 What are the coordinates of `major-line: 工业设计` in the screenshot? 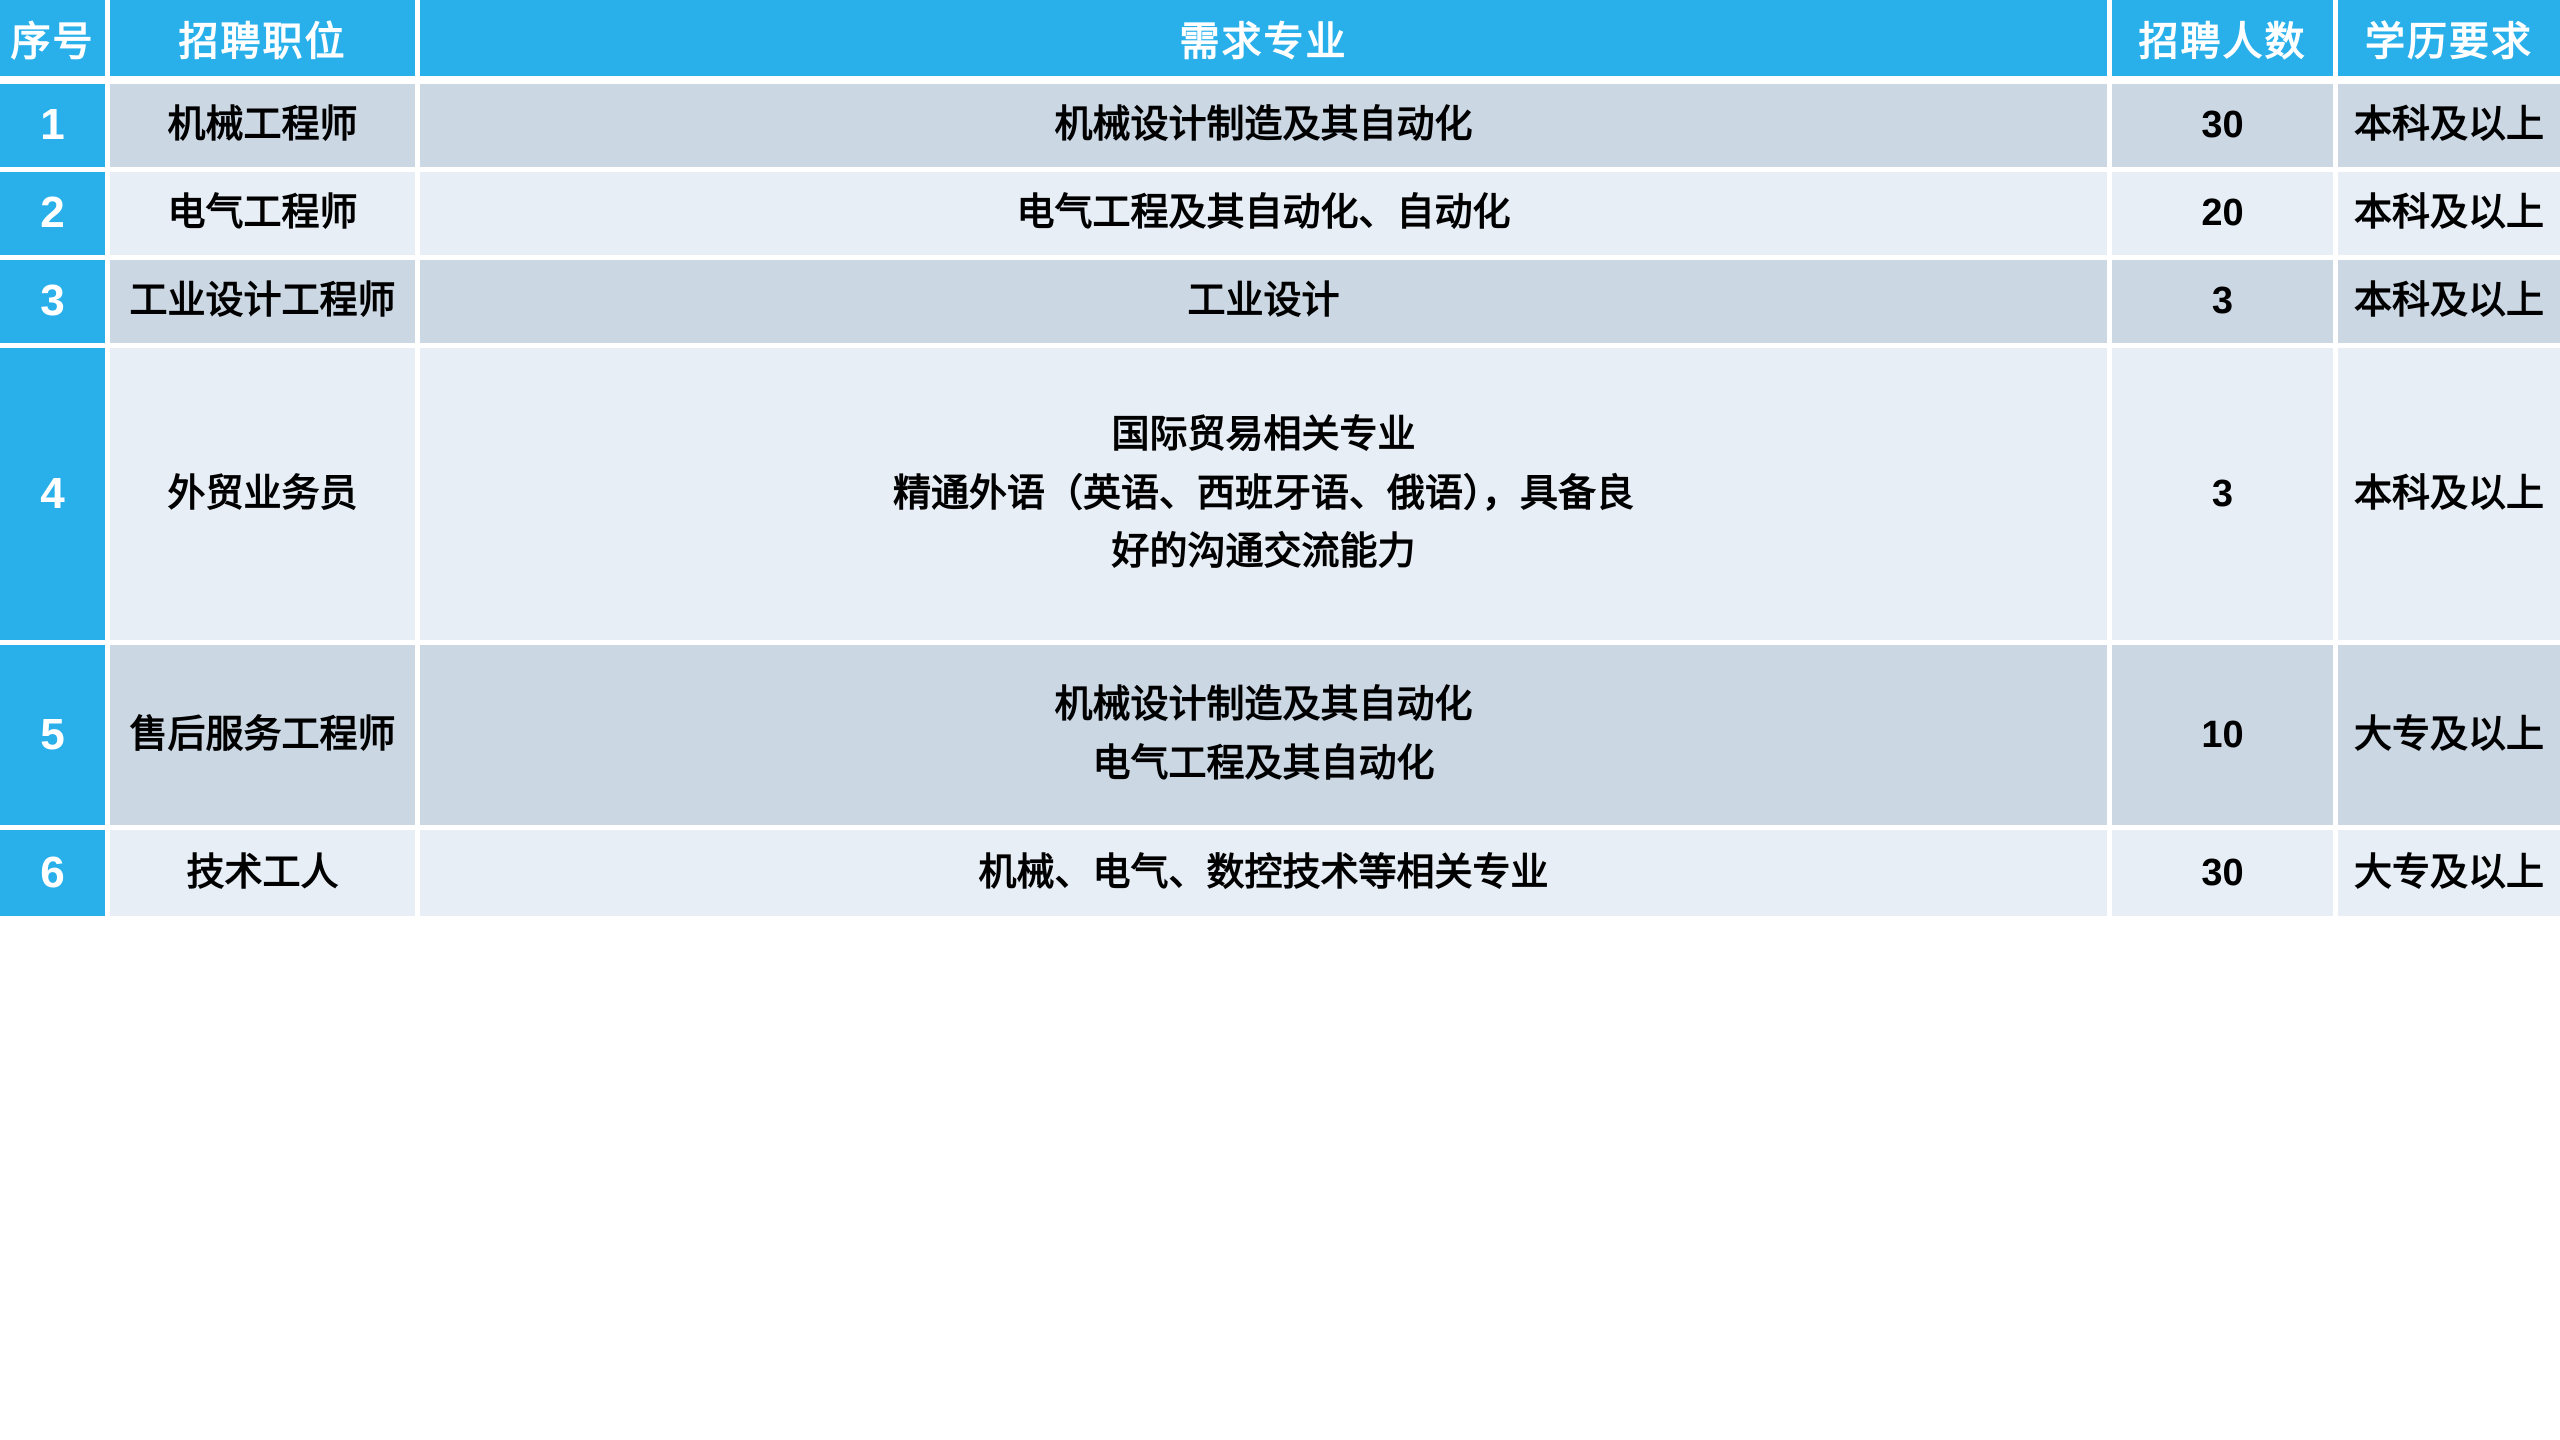 It's located at (1263, 301).